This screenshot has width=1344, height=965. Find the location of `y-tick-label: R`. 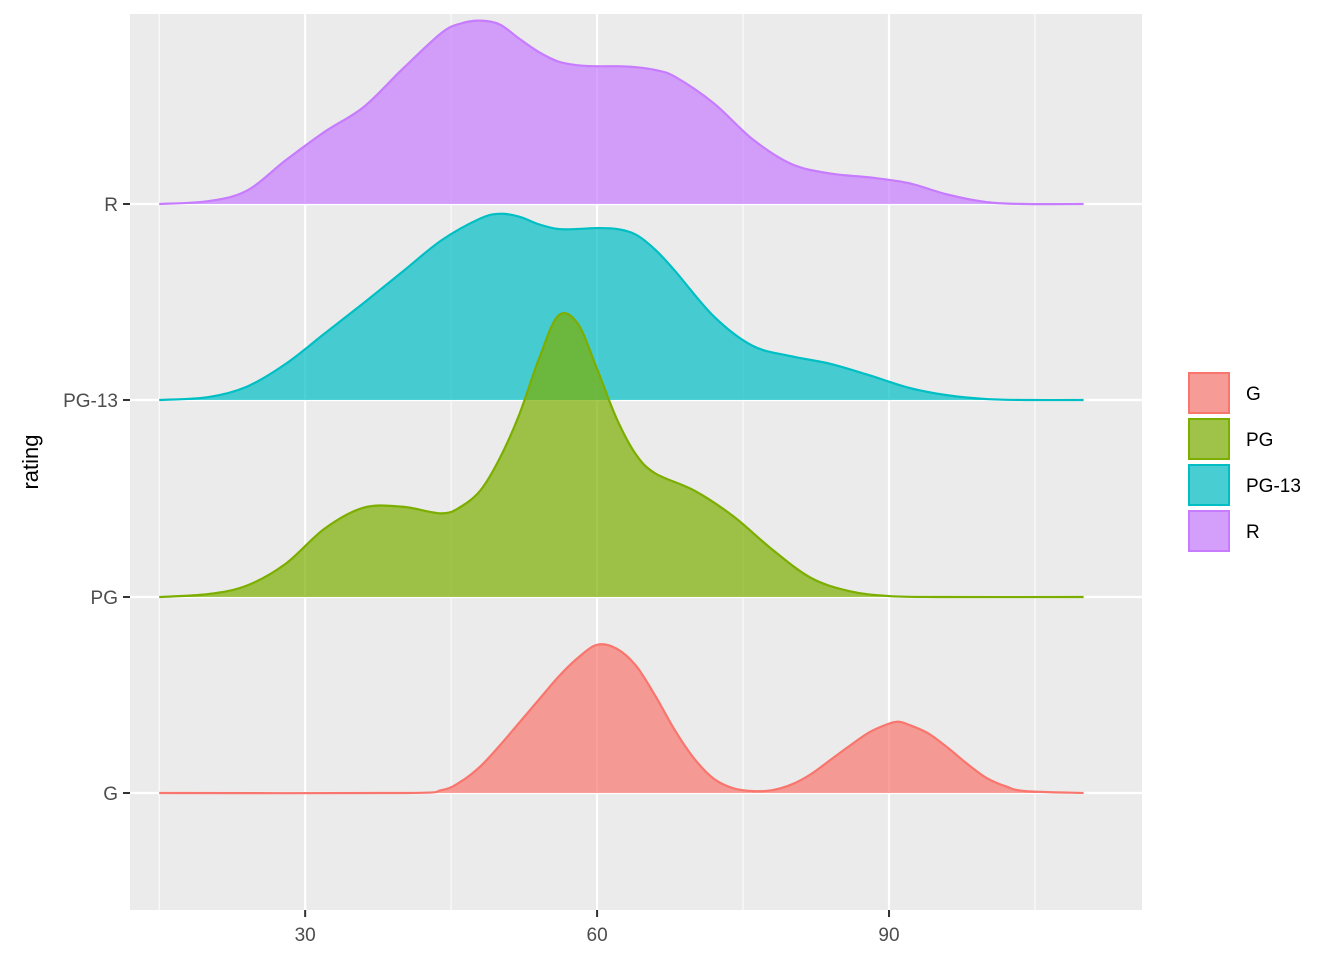

y-tick-label: R is located at coordinates (111, 205).